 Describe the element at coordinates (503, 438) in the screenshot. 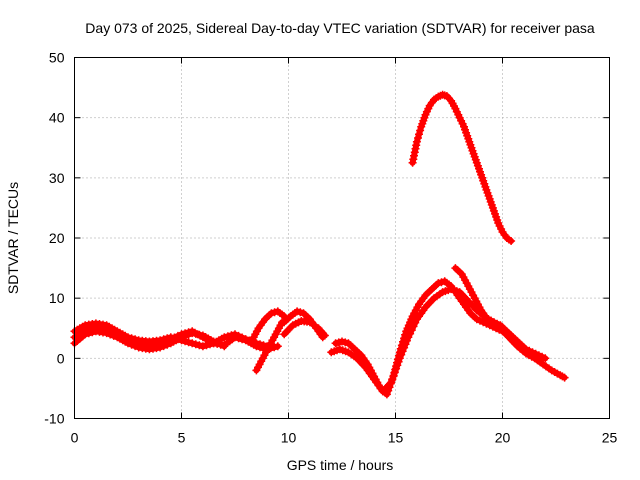

I see `x-tick-label: 20` at that location.